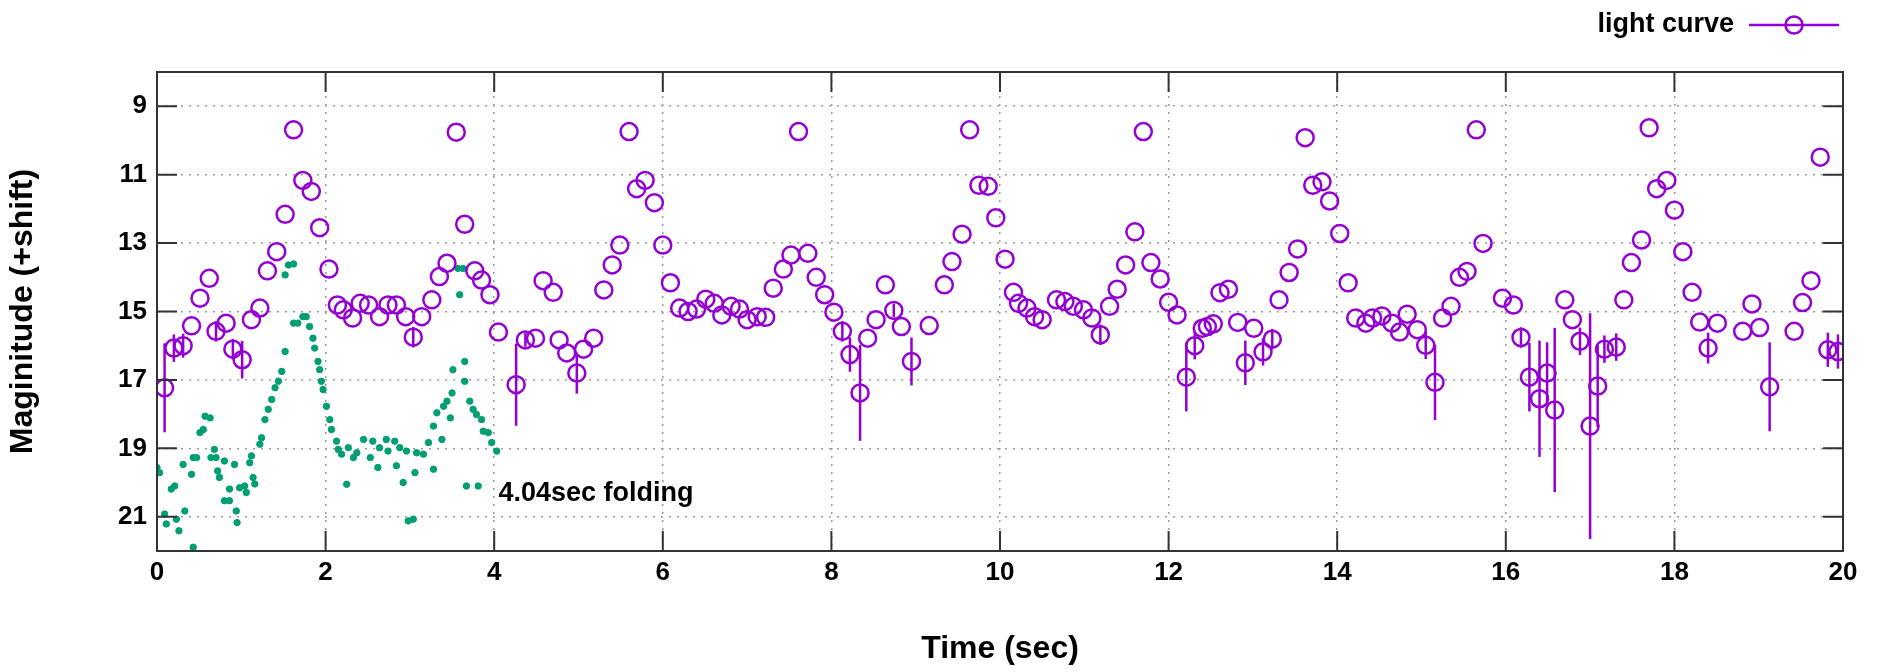 This screenshot has height=672, width=1879. What do you see at coordinates (132, 309) in the screenshot?
I see `y-tick-label: 15` at bounding box center [132, 309].